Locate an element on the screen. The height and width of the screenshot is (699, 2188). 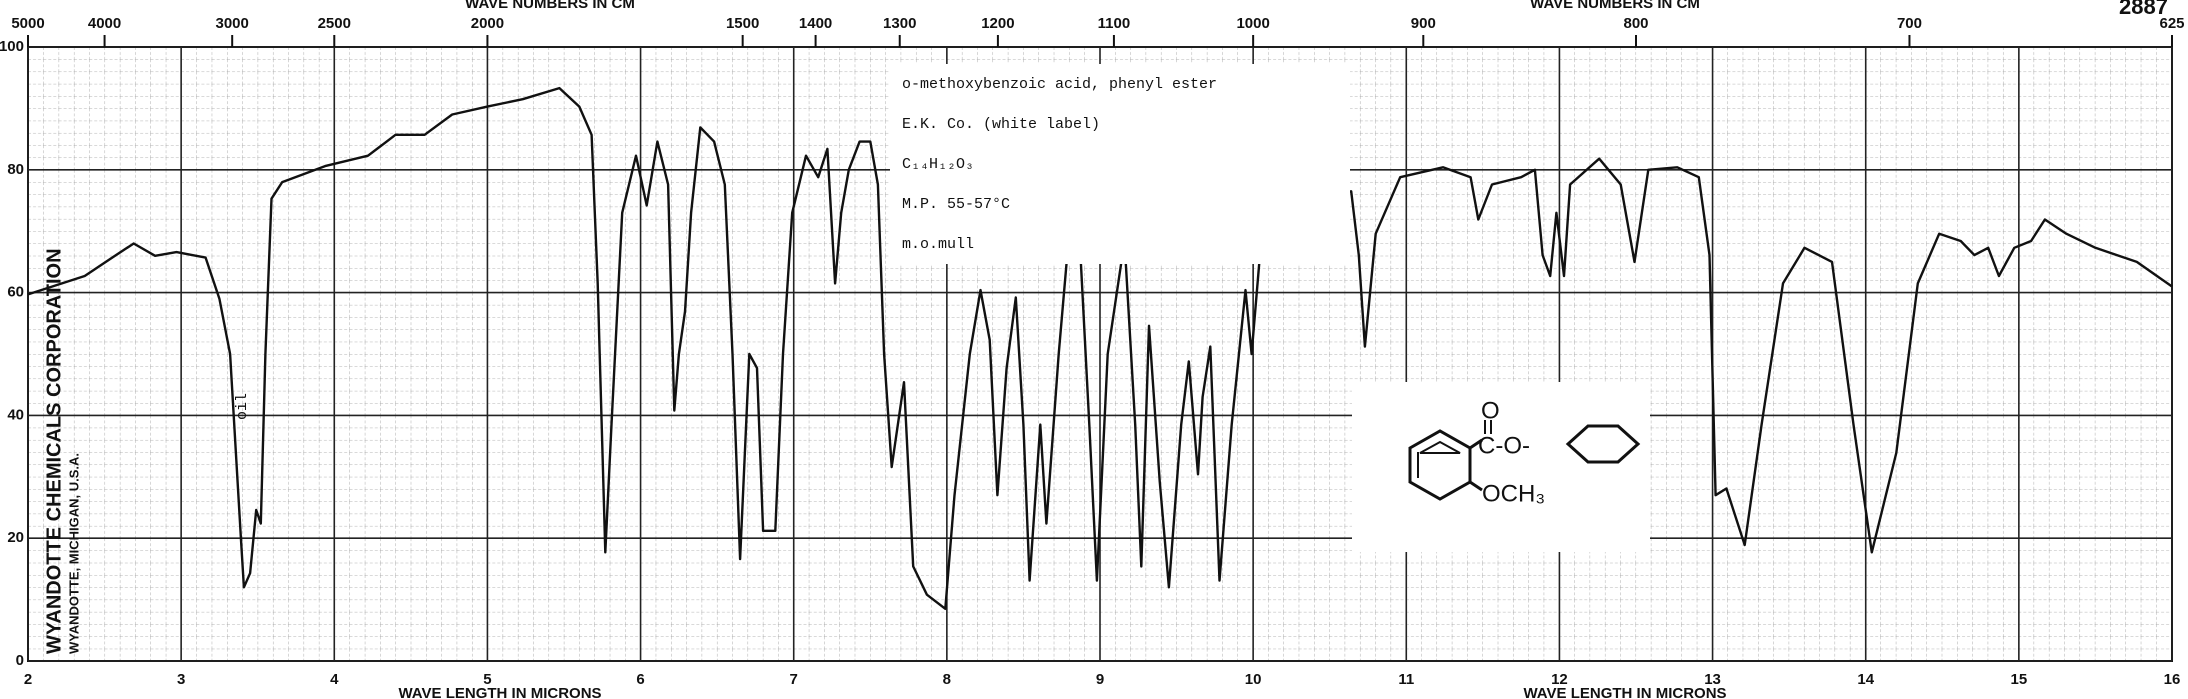
x-tick-label: 7 is located at coordinates (794, 679).